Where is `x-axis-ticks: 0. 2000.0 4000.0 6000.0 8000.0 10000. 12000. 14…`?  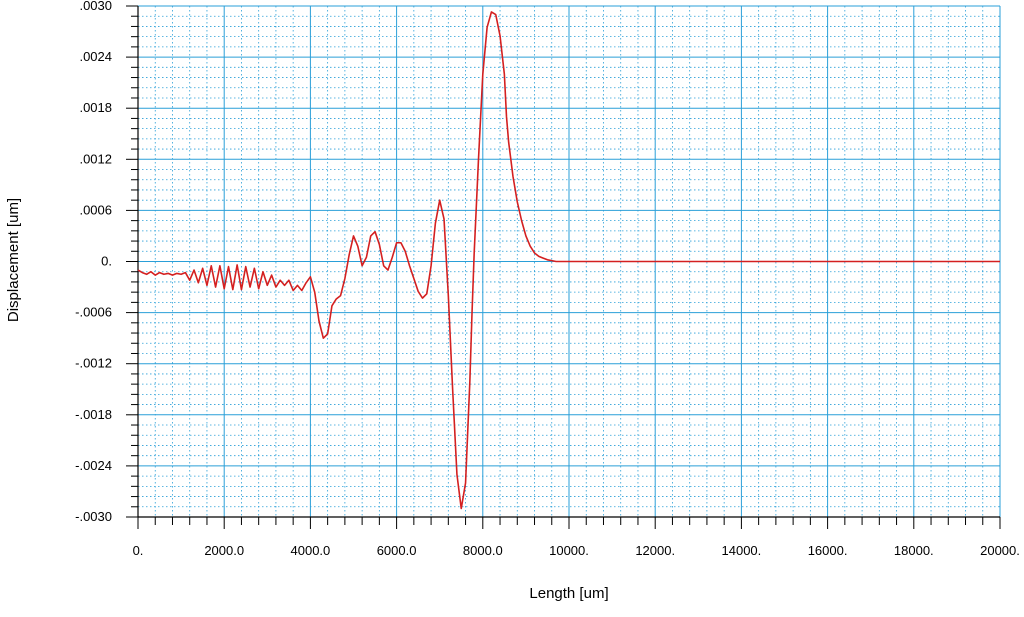
x-axis-ticks: 0. 2000.0 4000.0 6000.0 8000.0 10000. 12000. 14… is located at coordinates (576, 537).